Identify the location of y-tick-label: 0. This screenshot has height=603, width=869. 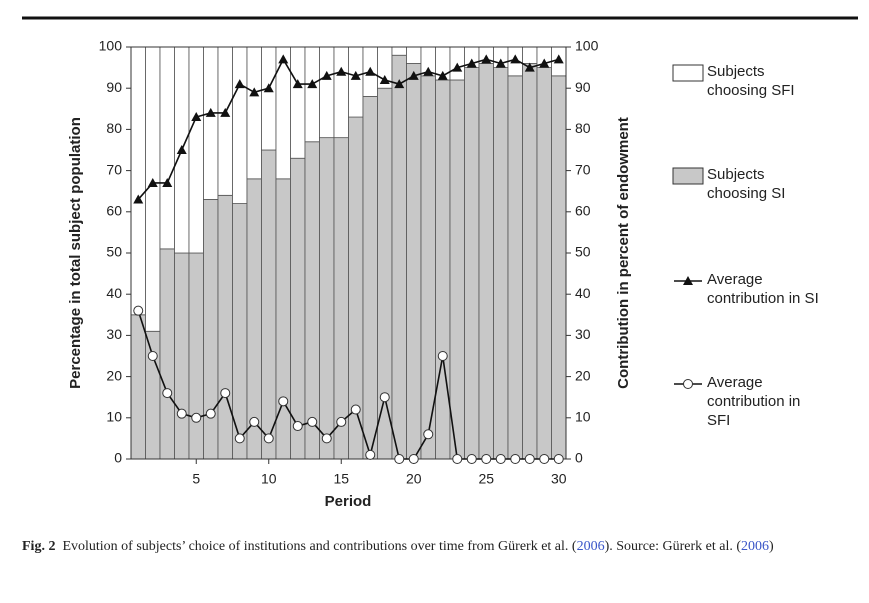
(118, 458).